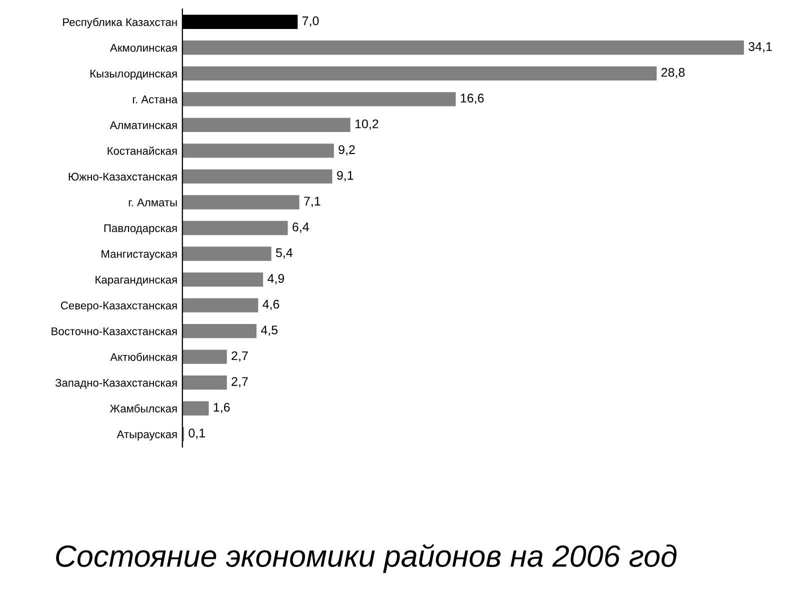  What do you see at coordinates (136, 281) in the screenshot?
I see `y-tick-label: Карагандинская` at bounding box center [136, 281].